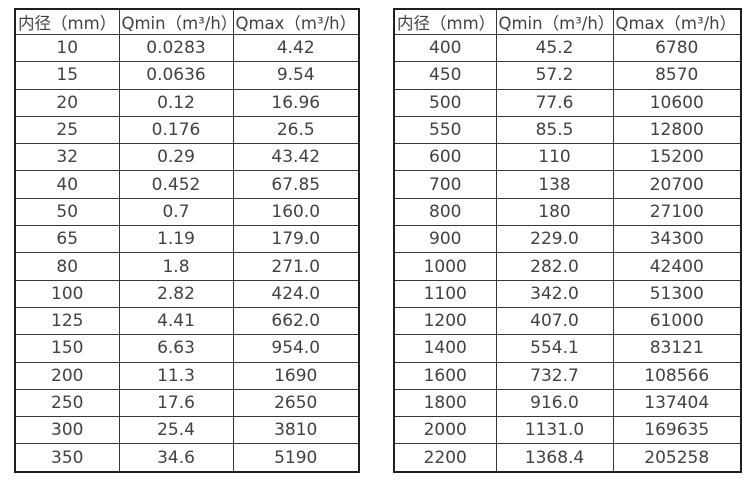 This screenshot has width=750, height=483. Describe the element at coordinates (677, 184) in the screenshot. I see `qmax-cell: 20700` at that location.